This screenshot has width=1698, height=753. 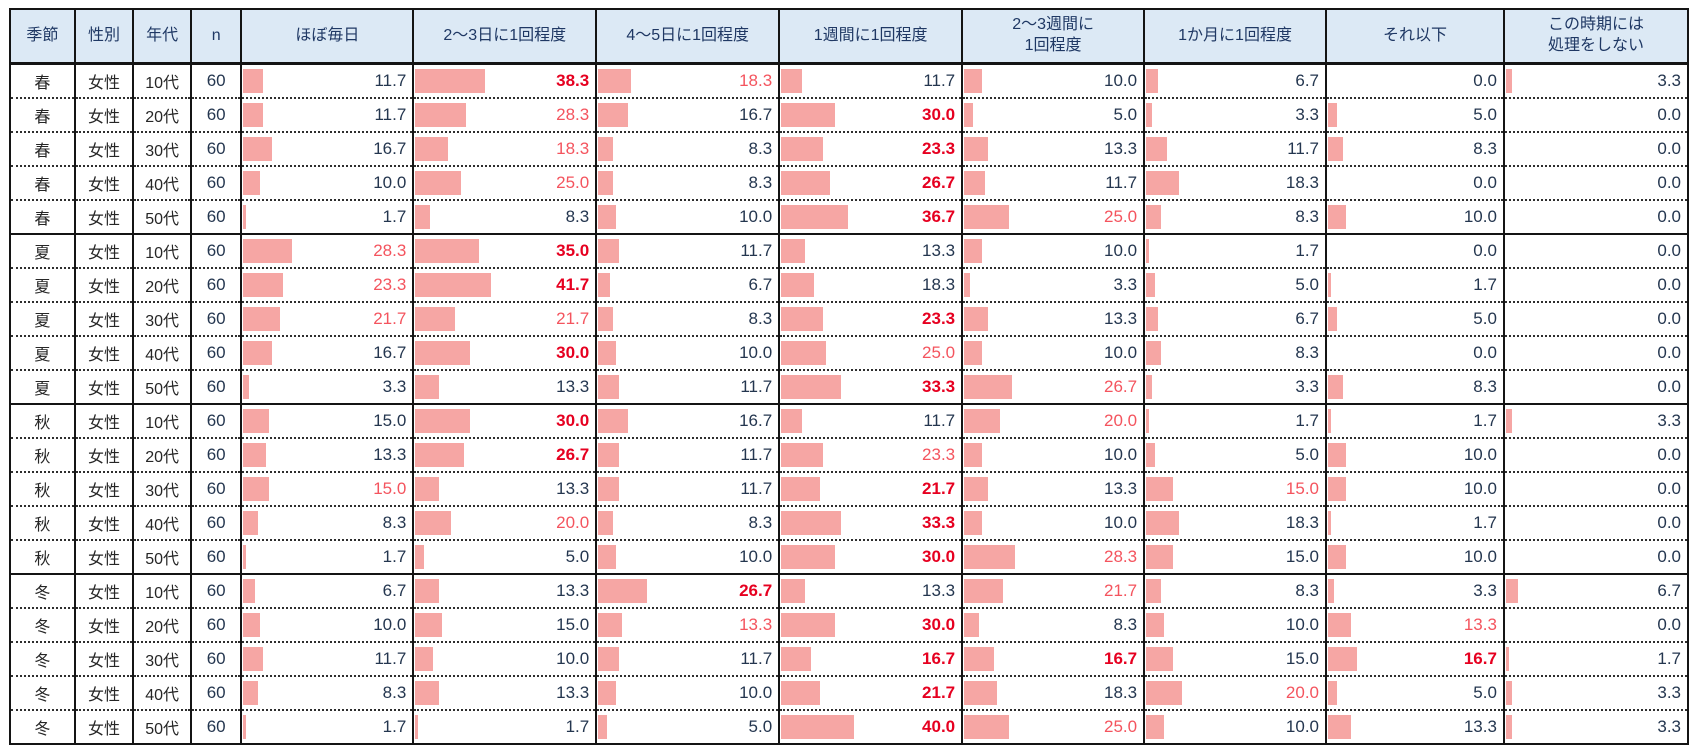 What do you see at coordinates (1596, 318) in the screenshot?
I see `value-cell: 0.0` at bounding box center [1596, 318].